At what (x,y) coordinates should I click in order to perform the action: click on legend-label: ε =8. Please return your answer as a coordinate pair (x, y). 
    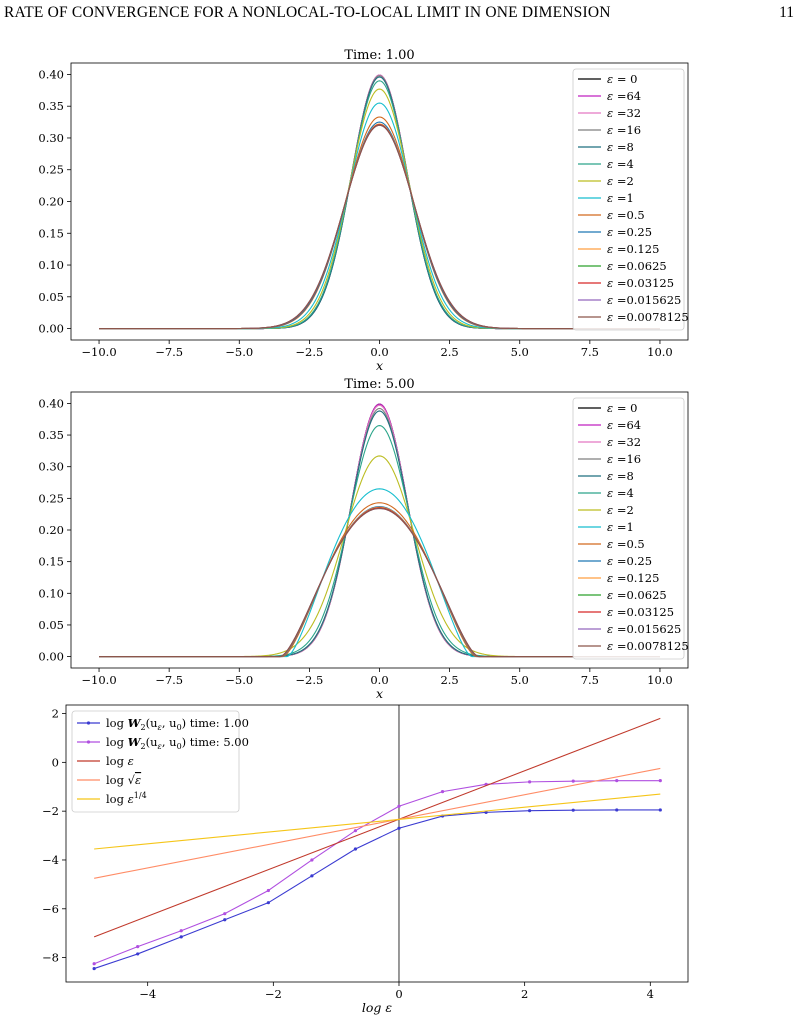
    Looking at the image, I should click on (620, 147).